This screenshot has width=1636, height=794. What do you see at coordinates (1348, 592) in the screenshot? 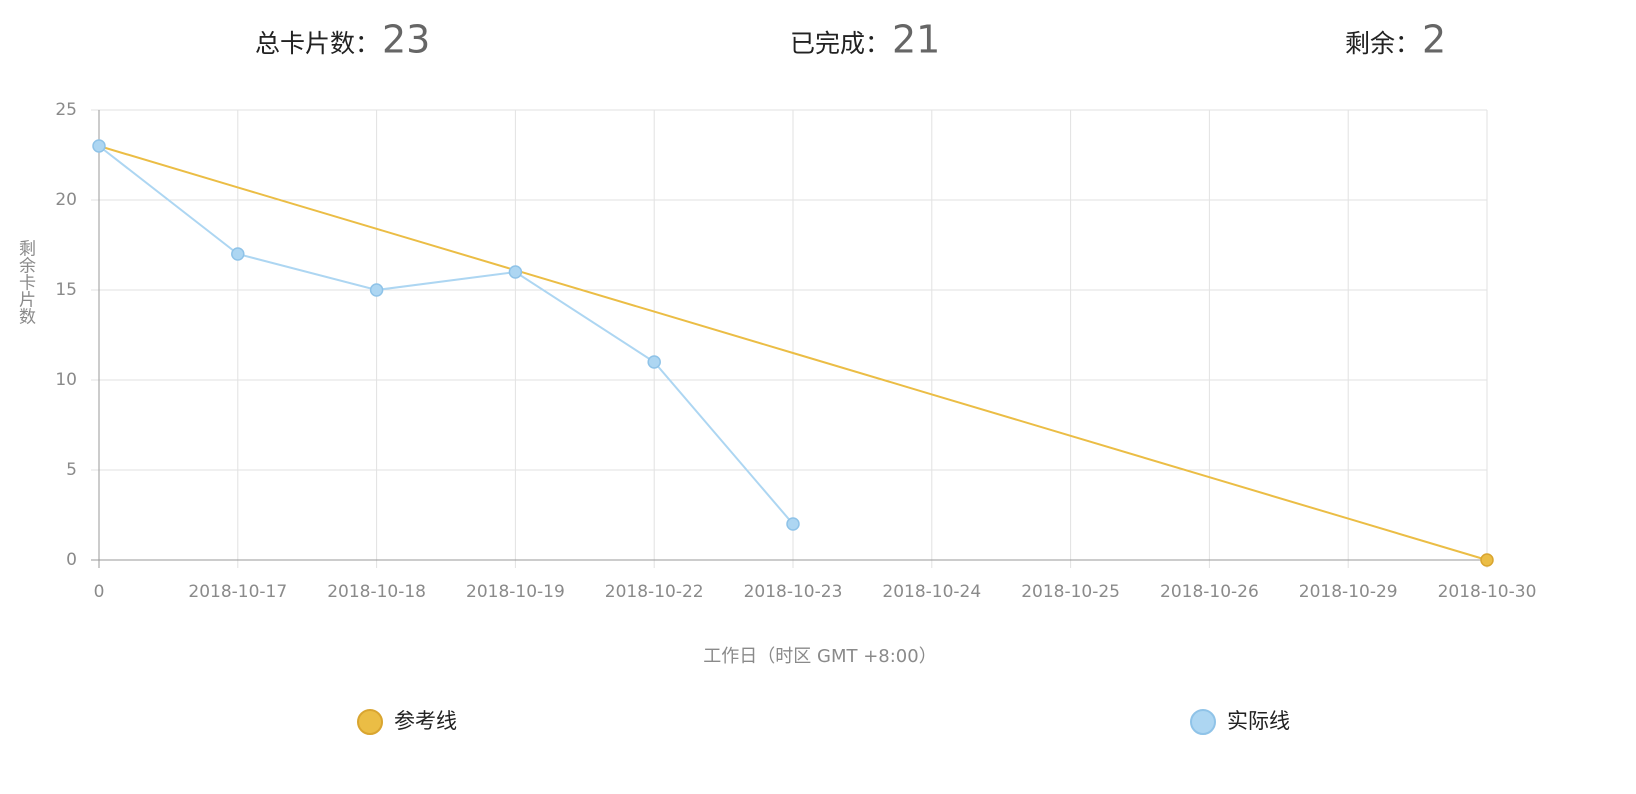
I see `x-tick-label: 2018-10-29` at bounding box center [1348, 592].